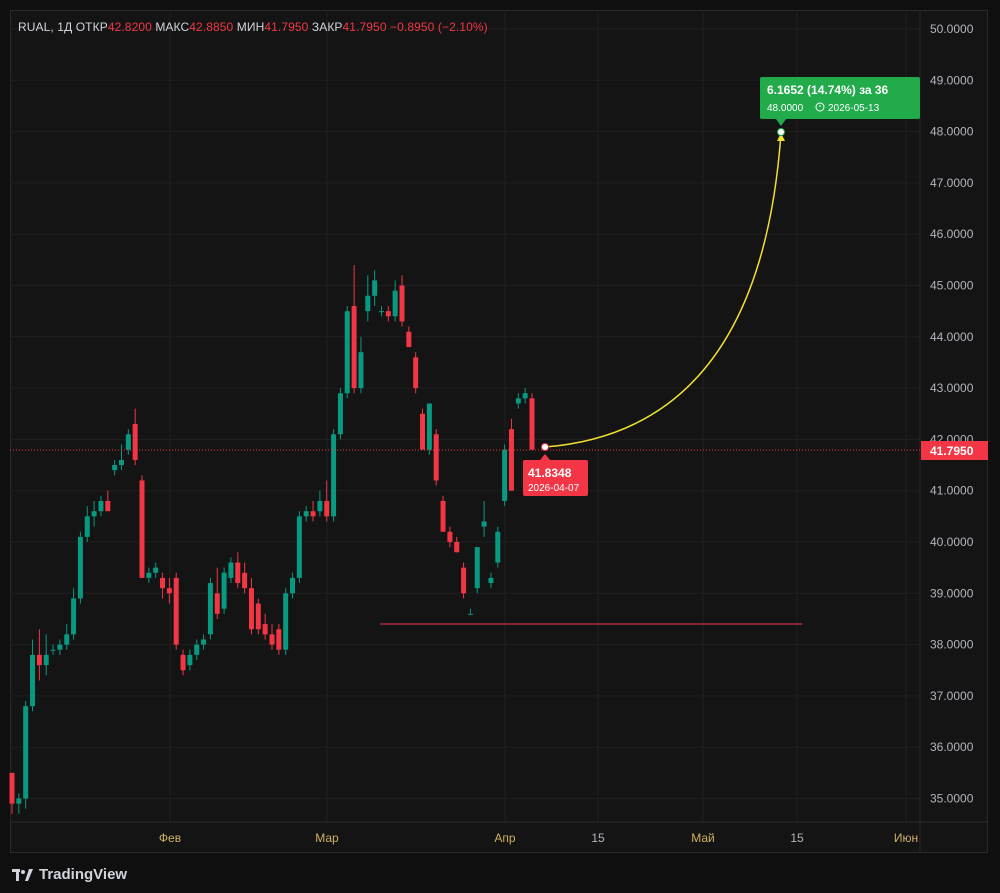 The image size is (1000, 893). Describe the element at coordinates (785, 108) in the screenshot. I see `forecast-target-price: 48.0000` at that location.